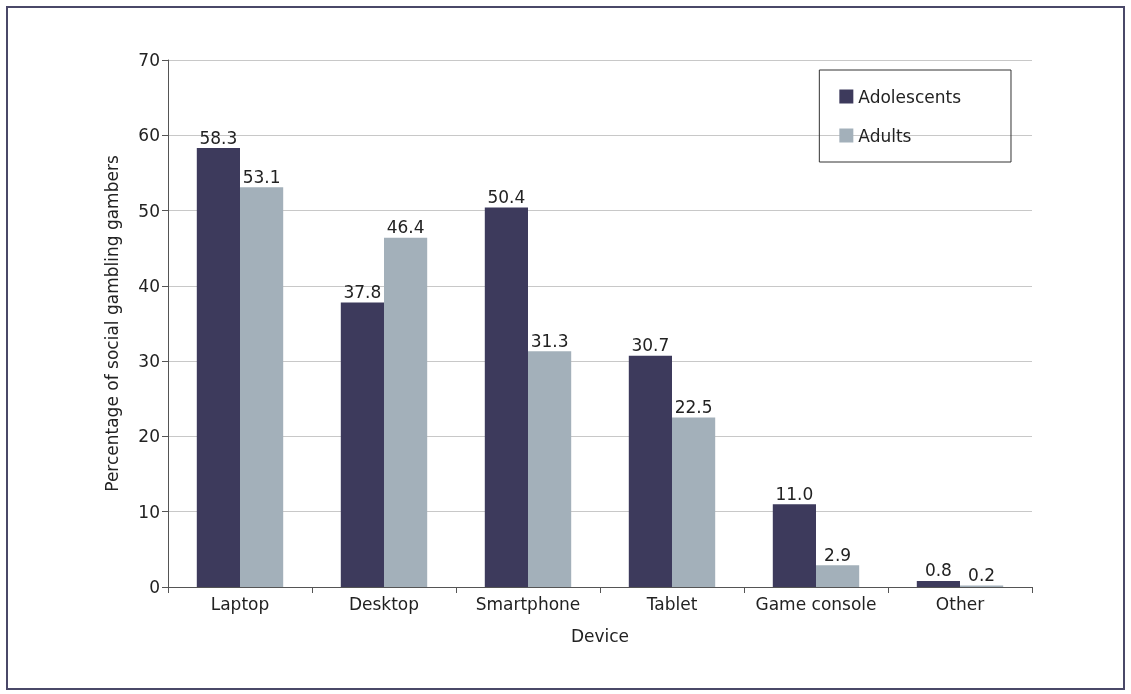 The image size is (1131, 694). What do you see at coordinates (149, 511) in the screenshot?
I see `y-tick-label: 10` at bounding box center [149, 511].